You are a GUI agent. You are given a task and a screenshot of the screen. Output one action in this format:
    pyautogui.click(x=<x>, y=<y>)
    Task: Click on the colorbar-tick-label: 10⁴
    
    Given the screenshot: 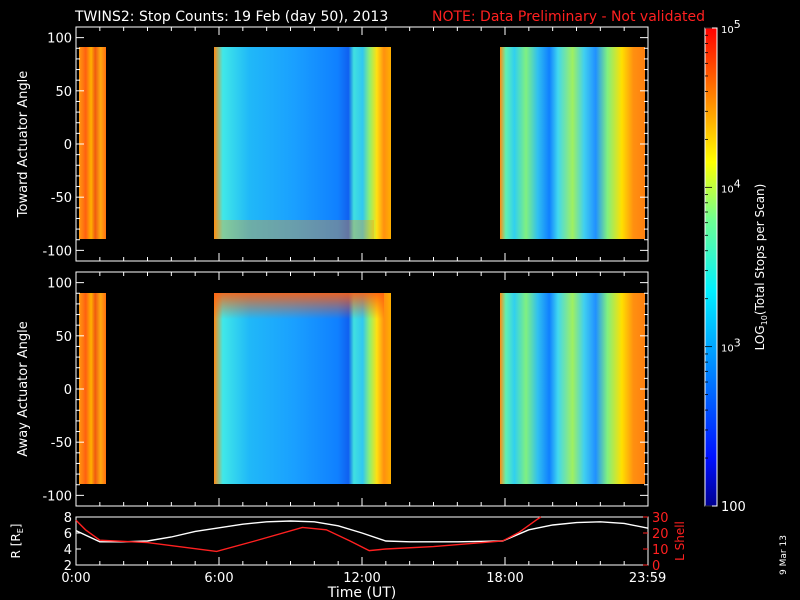 What is the action you would take?
    pyautogui.click(x=731, y=186)
    